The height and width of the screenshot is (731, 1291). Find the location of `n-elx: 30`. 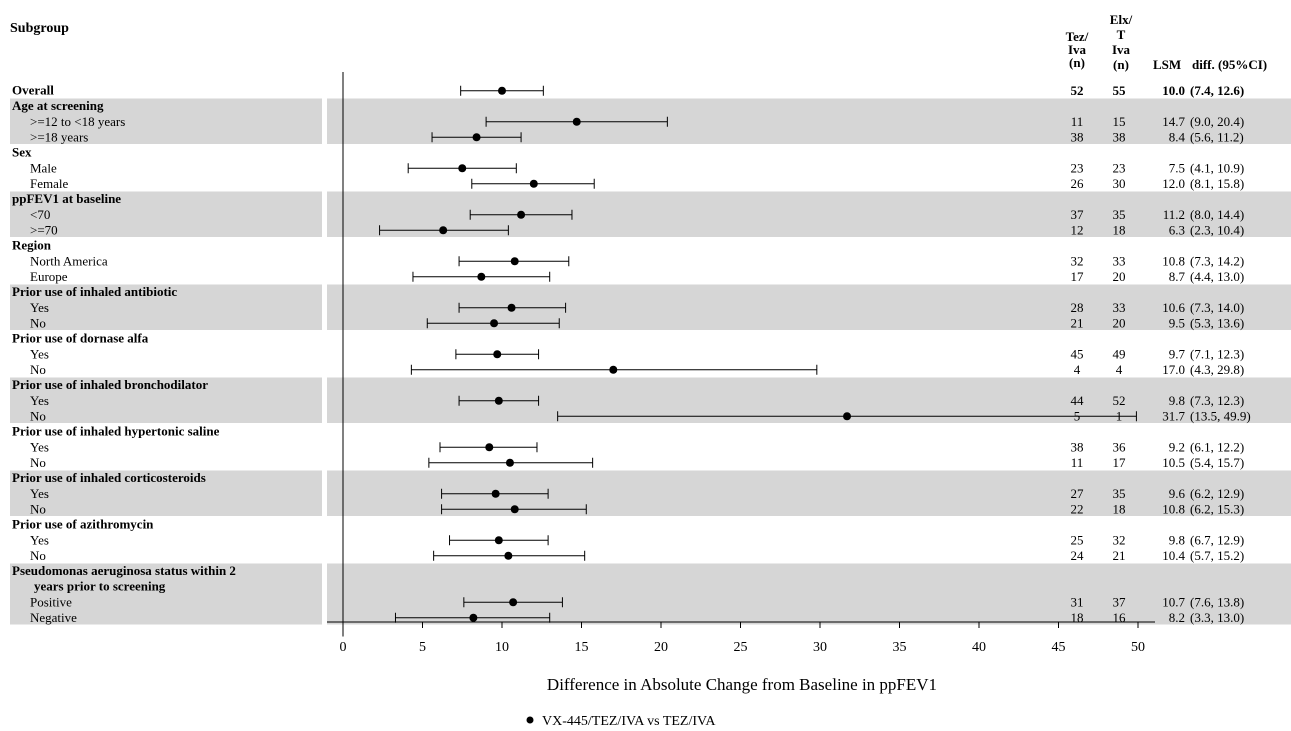

n-elx: 30 is located at coordinates (1119, 183).